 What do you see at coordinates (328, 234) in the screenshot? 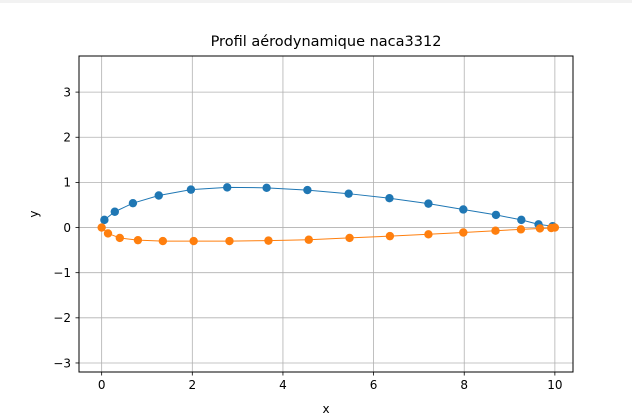
I see `series-1-line` at bounding box center [328, 234].